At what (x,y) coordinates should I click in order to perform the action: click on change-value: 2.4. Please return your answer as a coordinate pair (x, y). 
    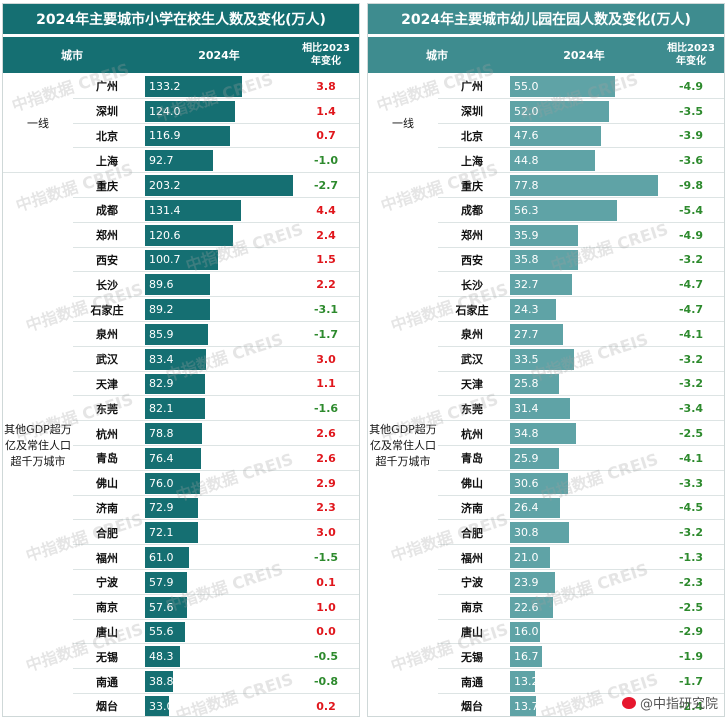
    Looking at the image, I should click on (326, 235).